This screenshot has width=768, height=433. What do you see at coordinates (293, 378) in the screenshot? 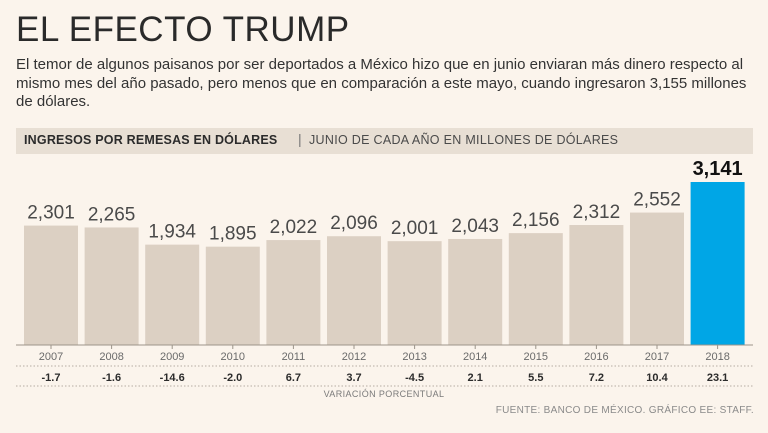
I see `variation-value: 6.7` at bounding box center [293, 378].